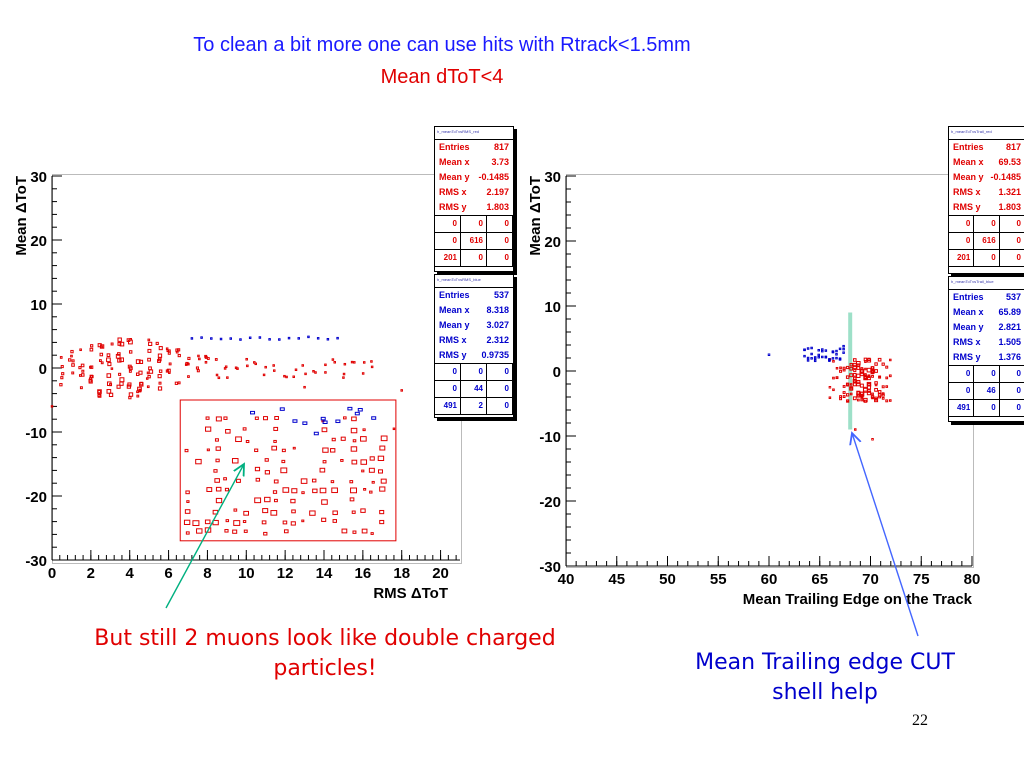 The height and width of the screenshot is (768, 1024). What do you see at coordinates (987, 192) in the screenshot?
I see `stat-rms-x: RMS x 1.321` at bounding box center [987, 192].